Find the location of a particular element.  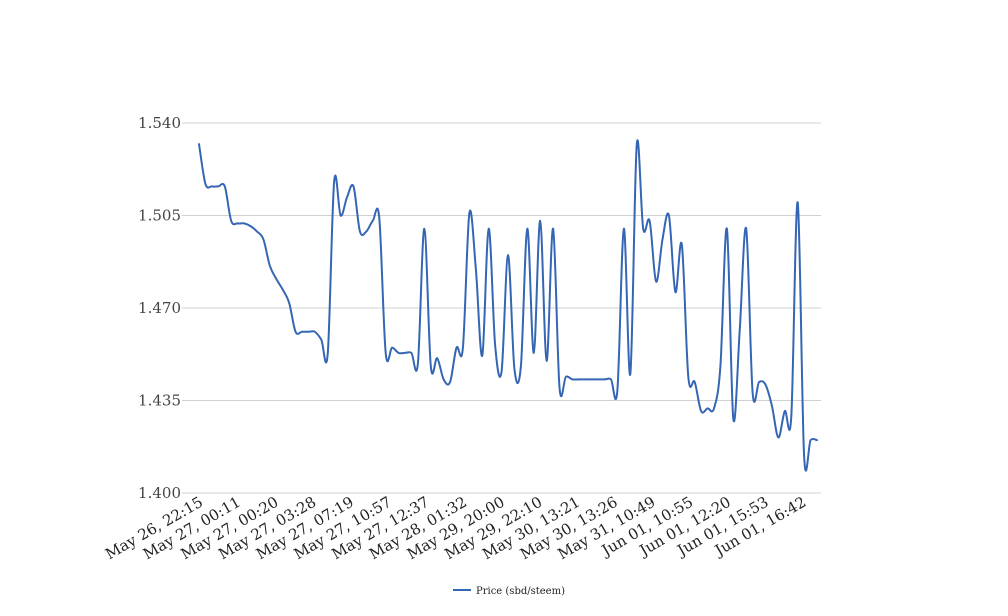

y-tick-label: 1.470 is located at coordinates (159, 308).